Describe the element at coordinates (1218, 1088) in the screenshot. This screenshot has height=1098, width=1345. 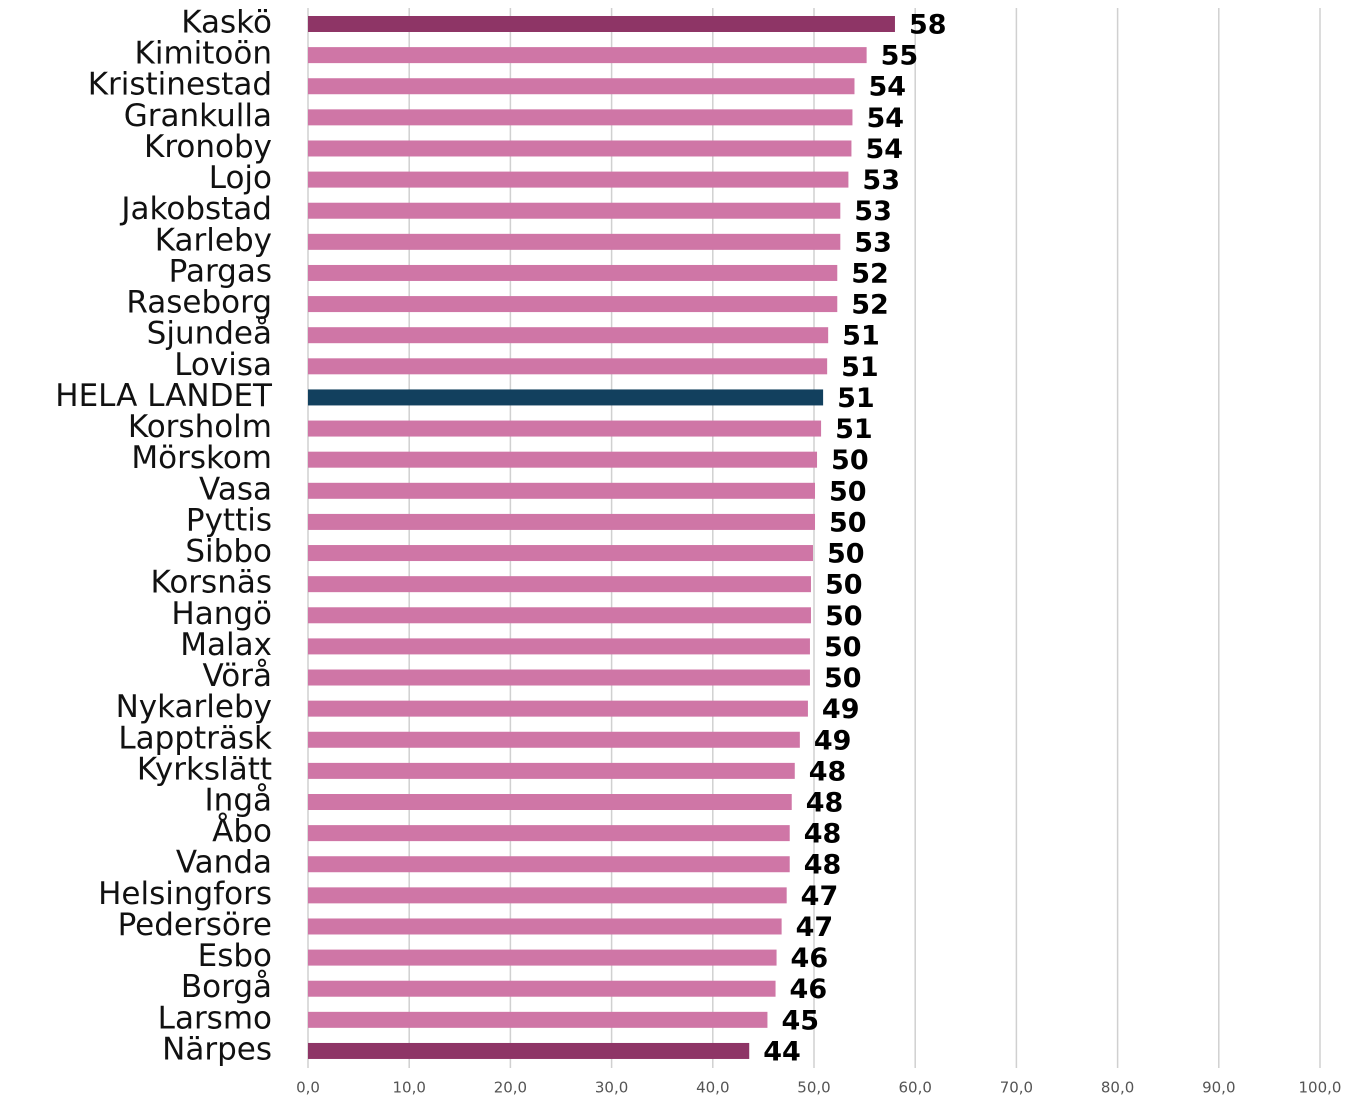
I see `x-tick-label: 90,0` at that location.